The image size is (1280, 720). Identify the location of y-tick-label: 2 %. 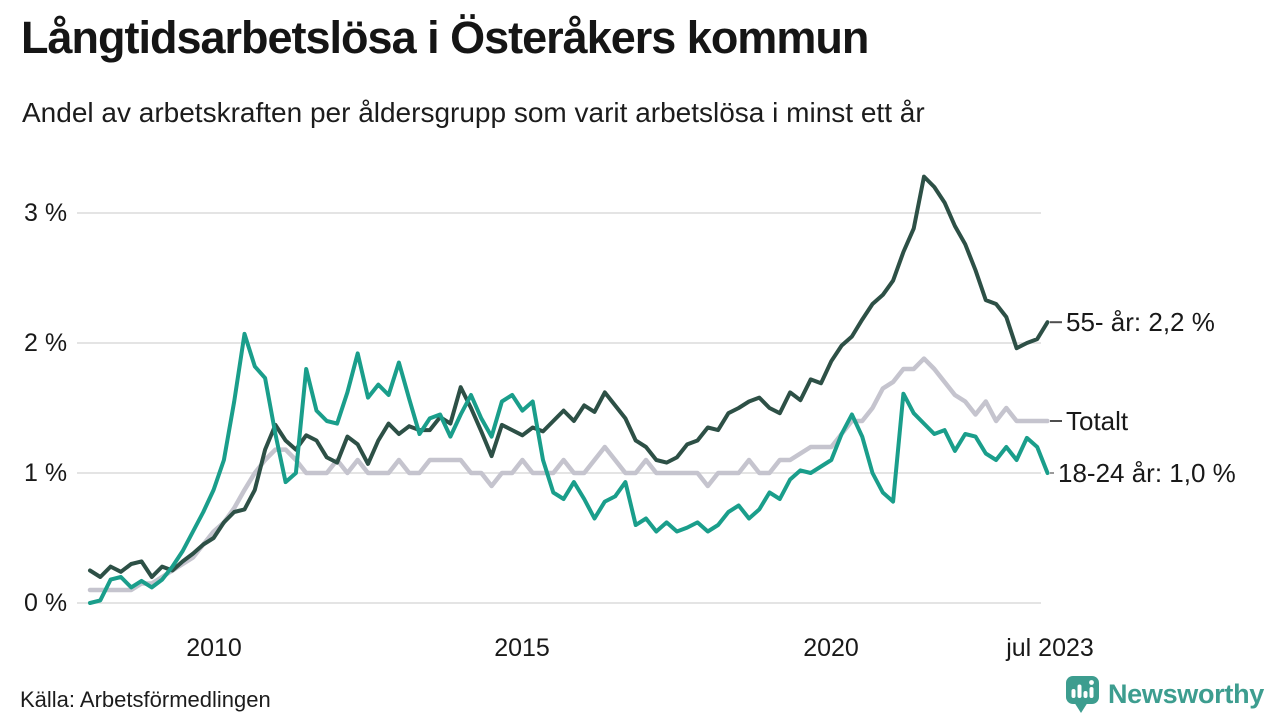
(46, 343).